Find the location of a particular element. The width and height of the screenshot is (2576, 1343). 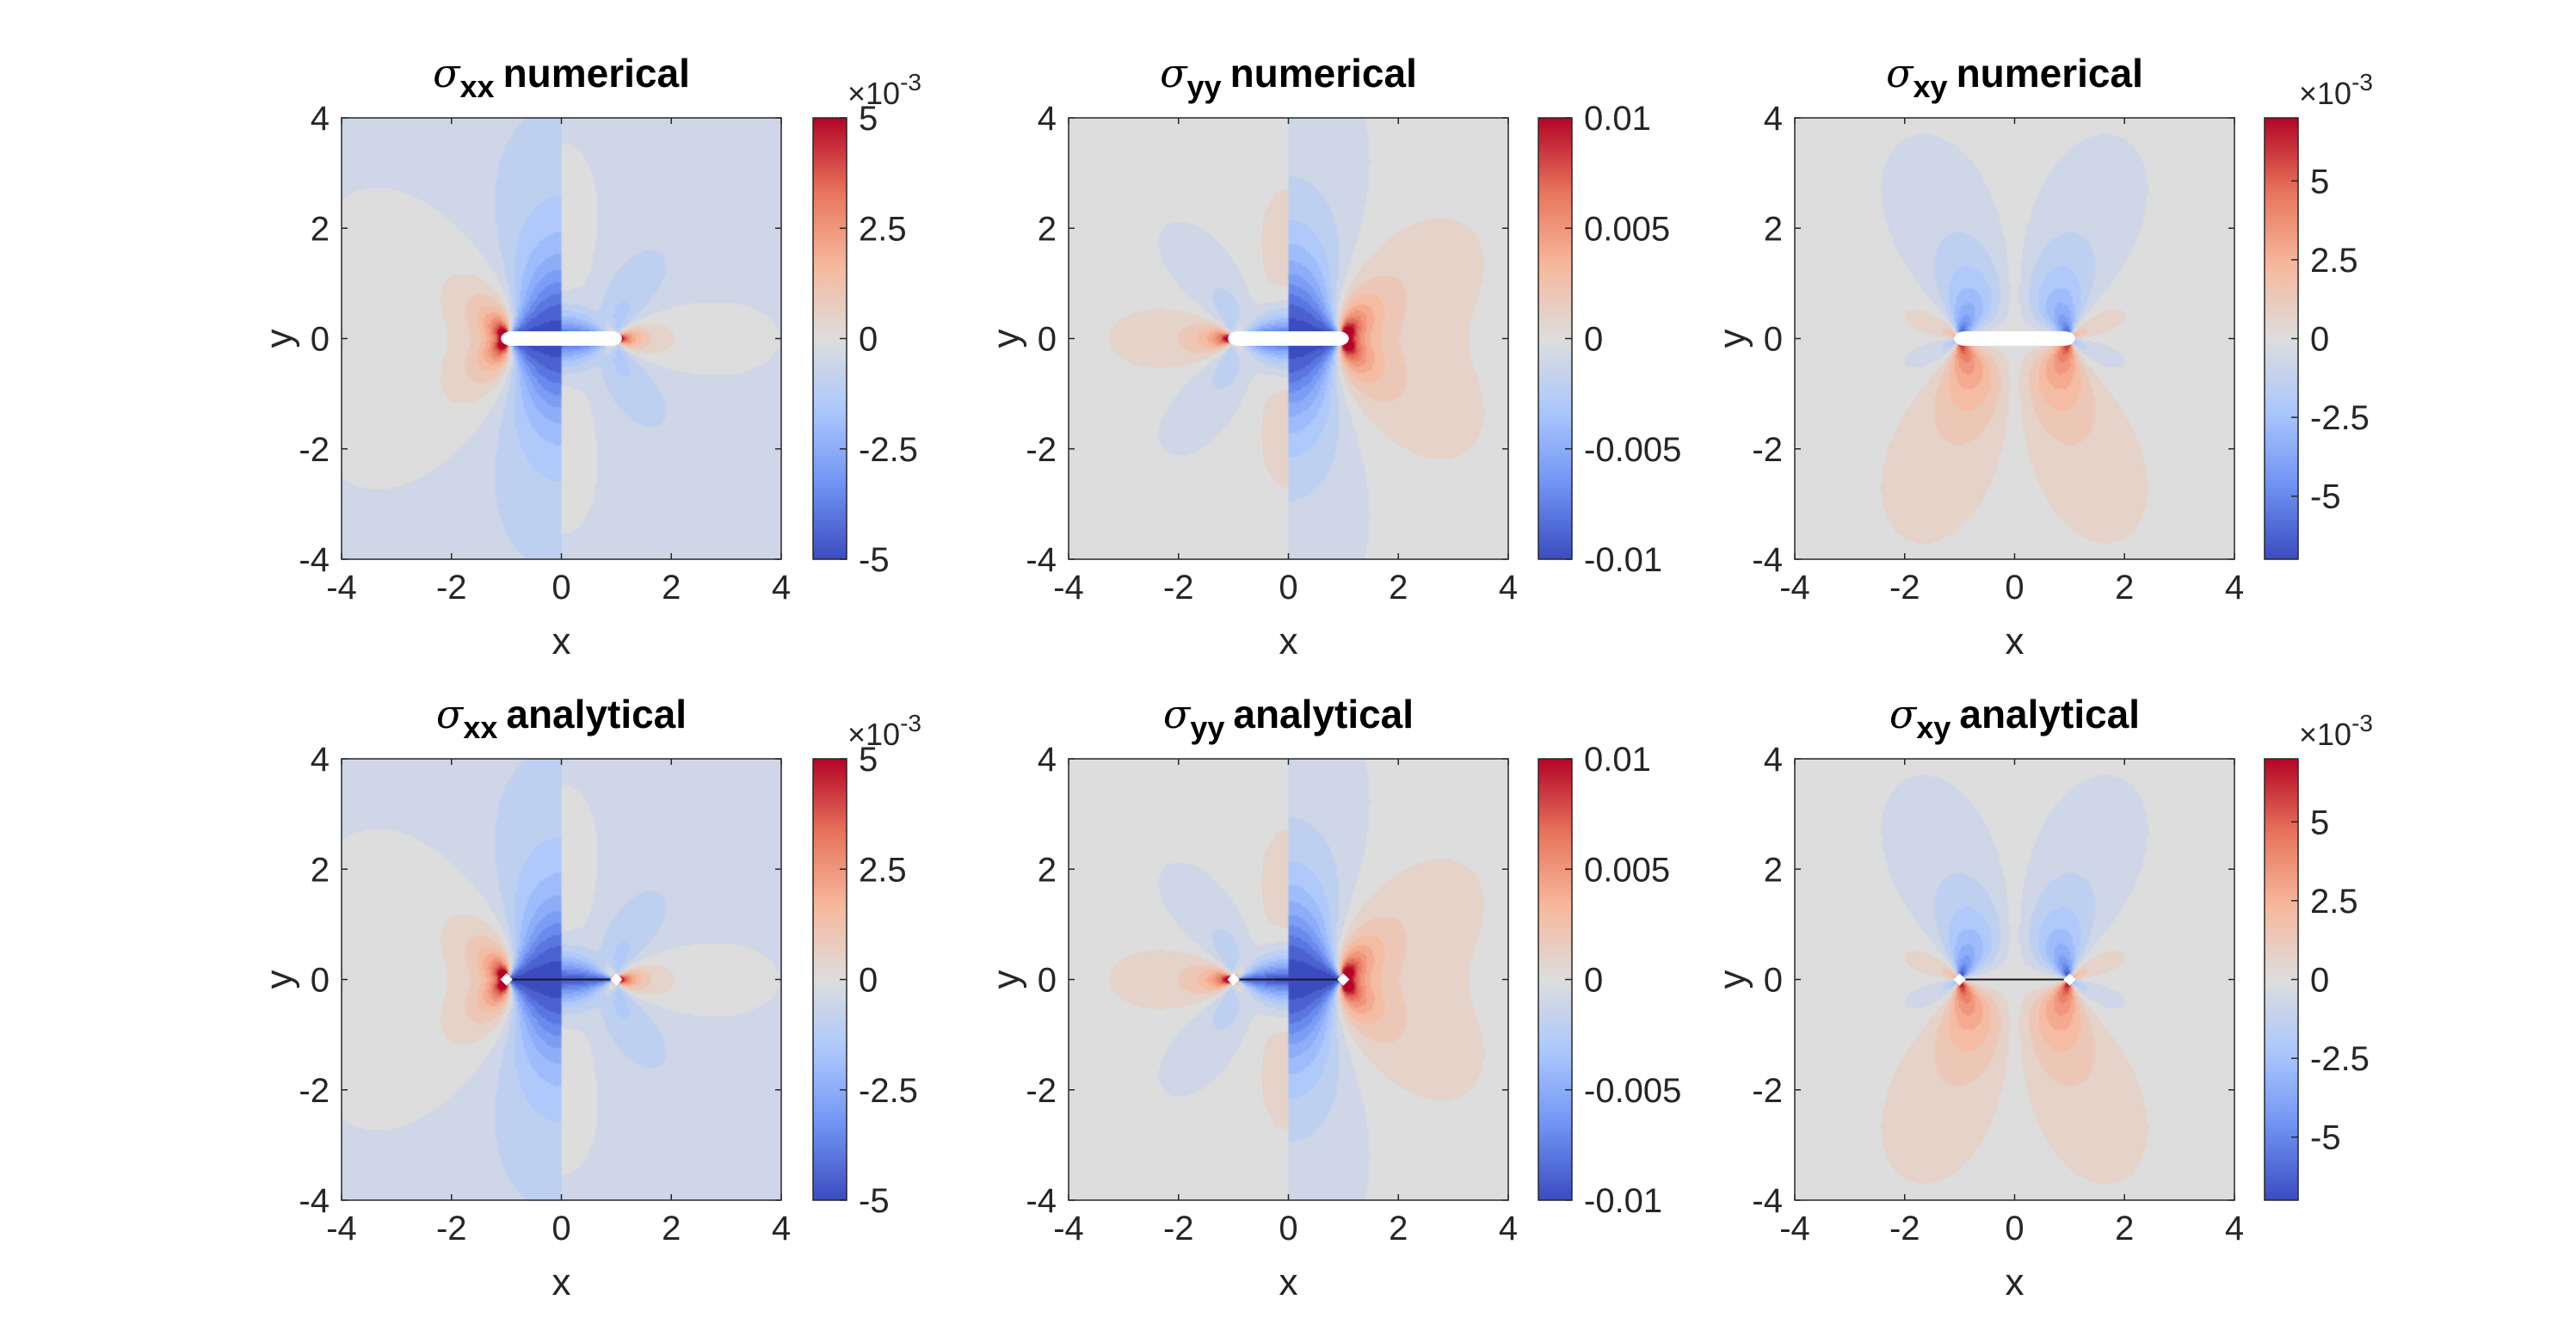

panel-title: σxx numerical is located at coordinates (561, 77).